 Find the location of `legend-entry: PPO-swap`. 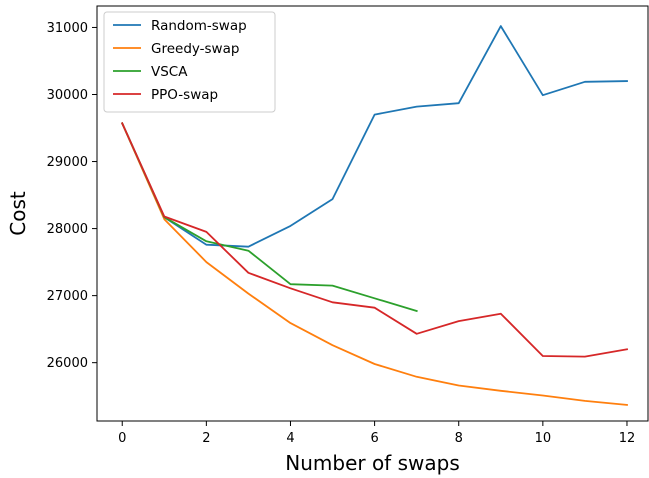

legend-entry: PPO-swap is located at coordinates (184, 95).